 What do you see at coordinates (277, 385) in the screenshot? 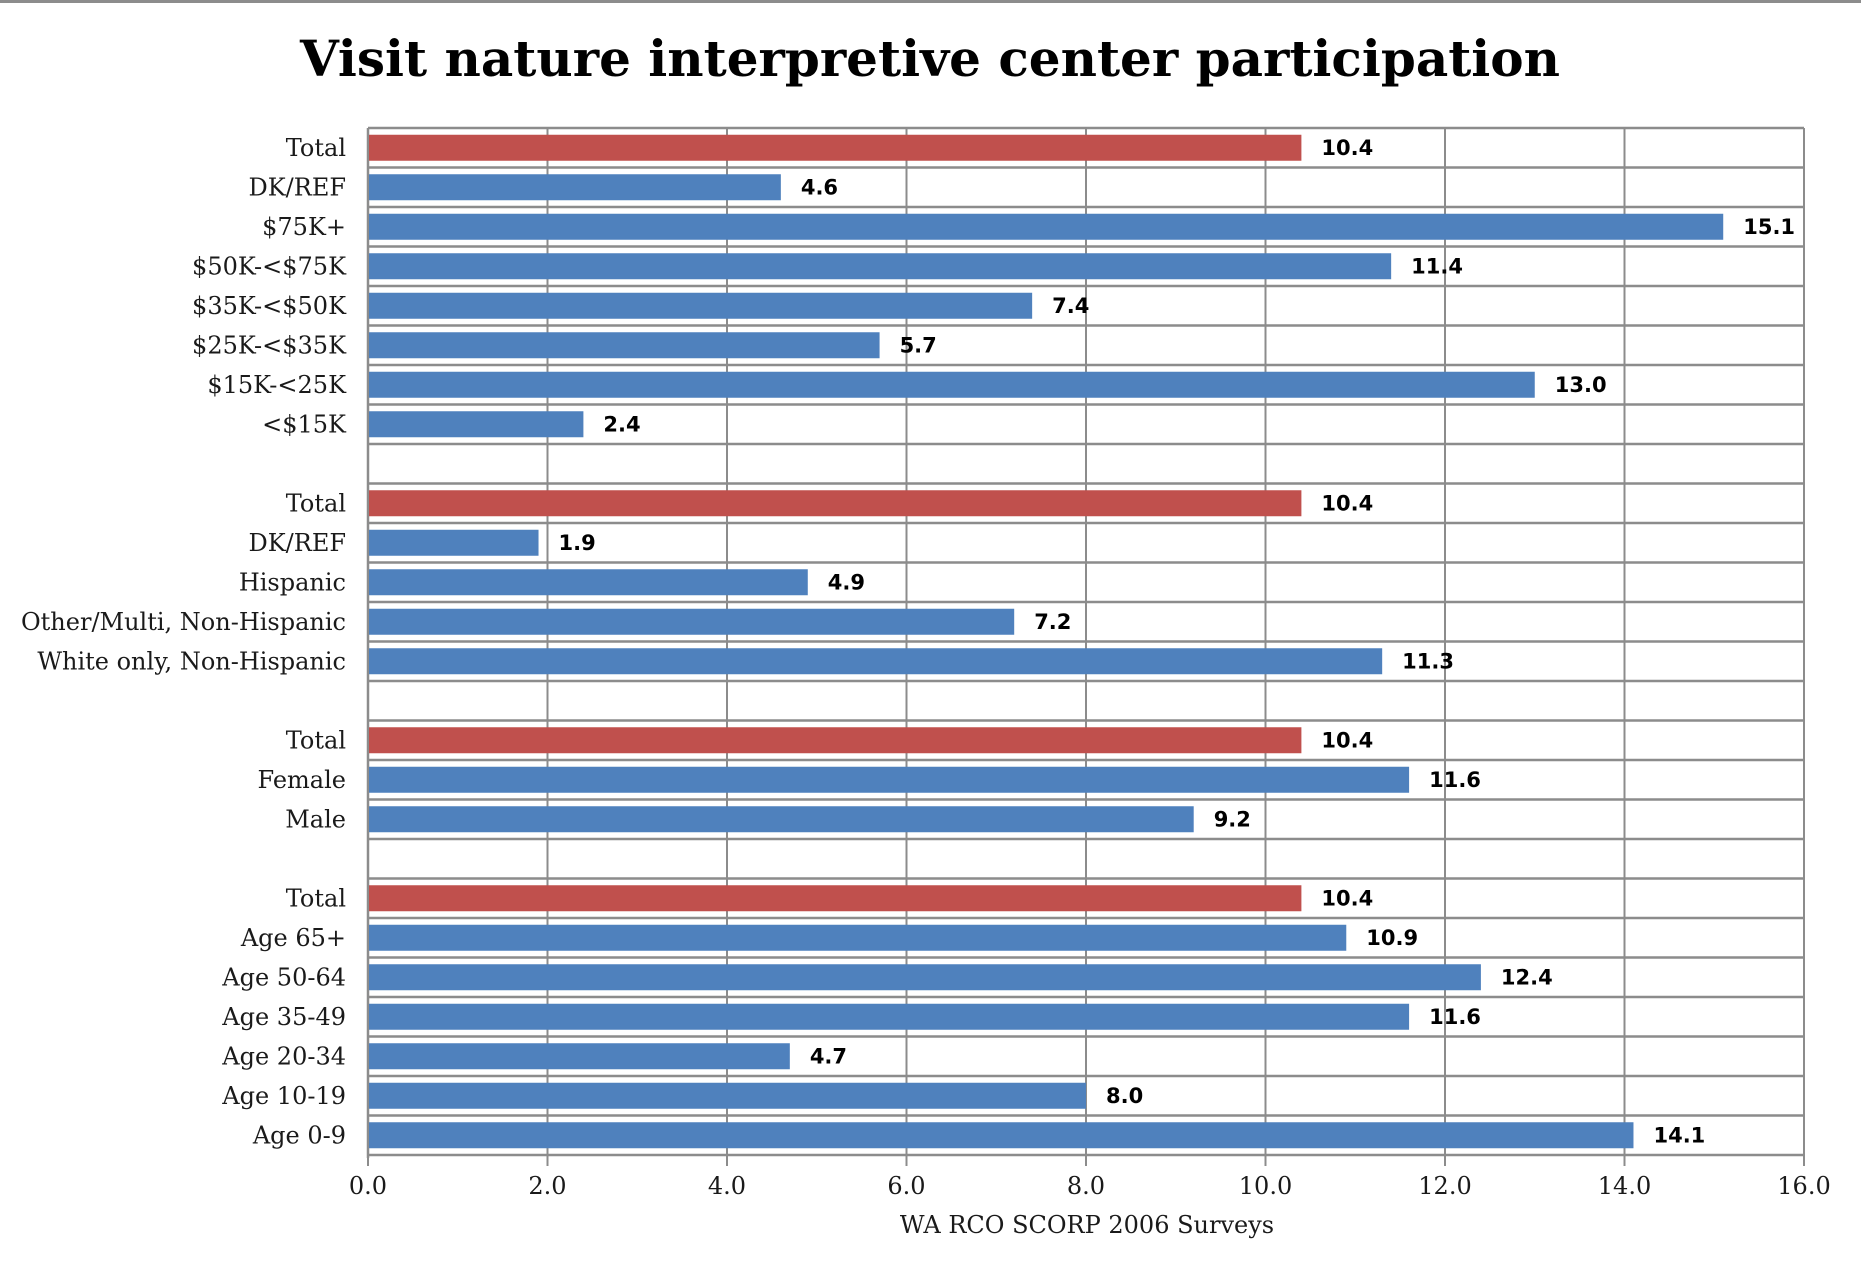
I see `category-label: $15K-<25K` at bounding box center [277, 385].